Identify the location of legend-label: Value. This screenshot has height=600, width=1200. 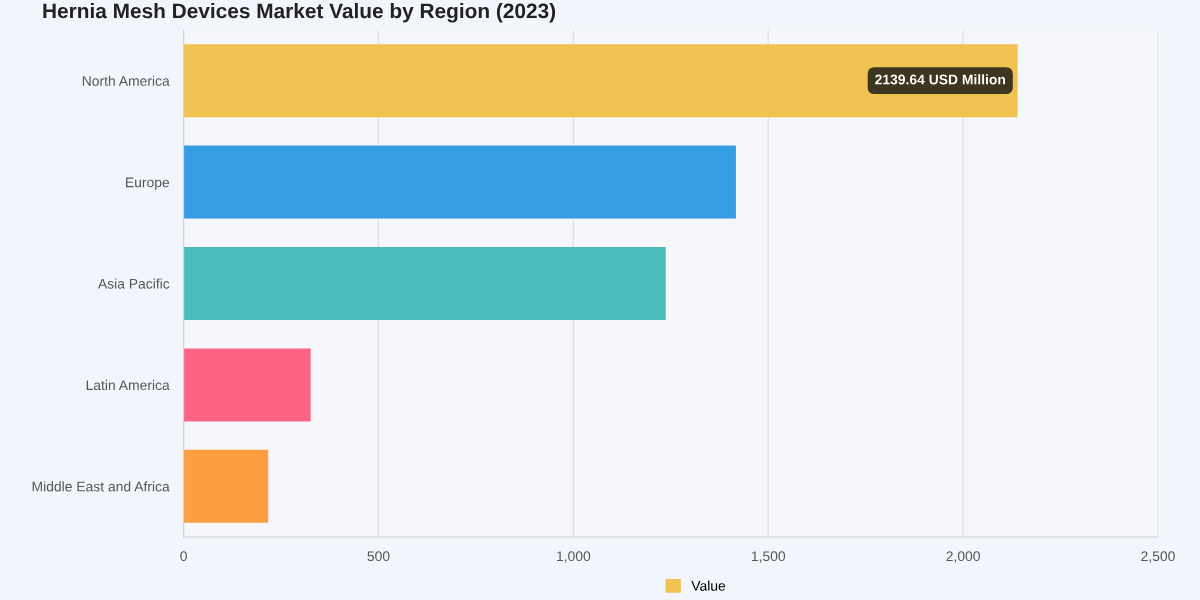
(708, 585).